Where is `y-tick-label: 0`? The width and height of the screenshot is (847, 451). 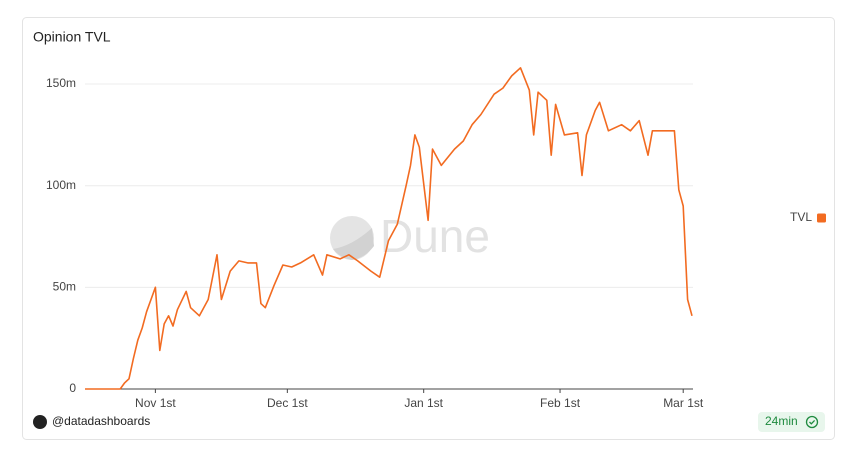 y-tick-label: 0 is located at coordinates (72, 388).